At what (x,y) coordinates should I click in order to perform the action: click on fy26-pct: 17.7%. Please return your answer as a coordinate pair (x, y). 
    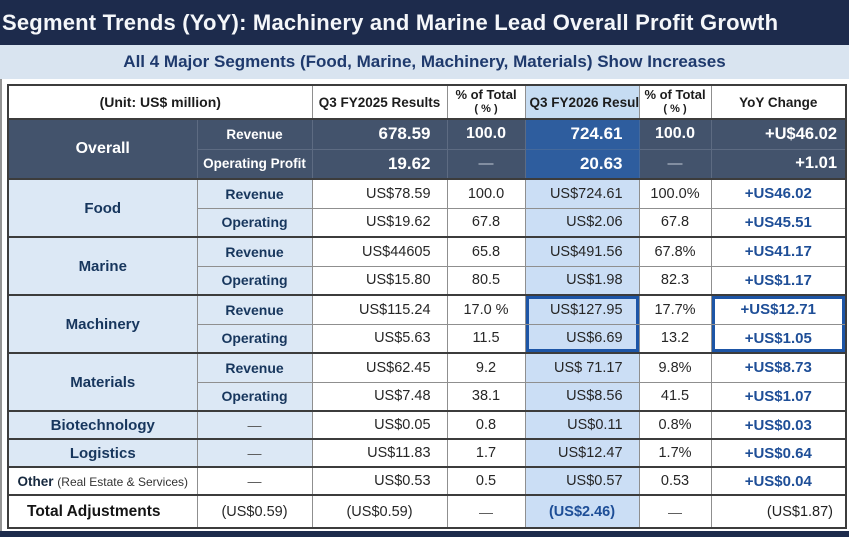
    Looking at the image, I should click on (675, 309).